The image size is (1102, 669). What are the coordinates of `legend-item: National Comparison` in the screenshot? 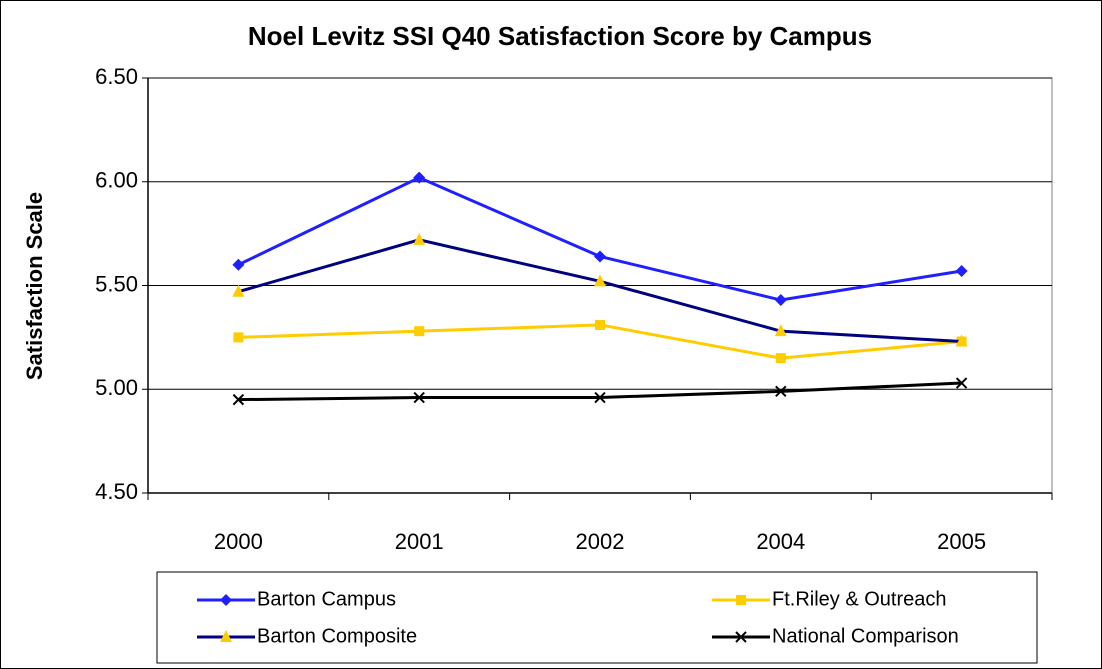 It's located at (835, 636).